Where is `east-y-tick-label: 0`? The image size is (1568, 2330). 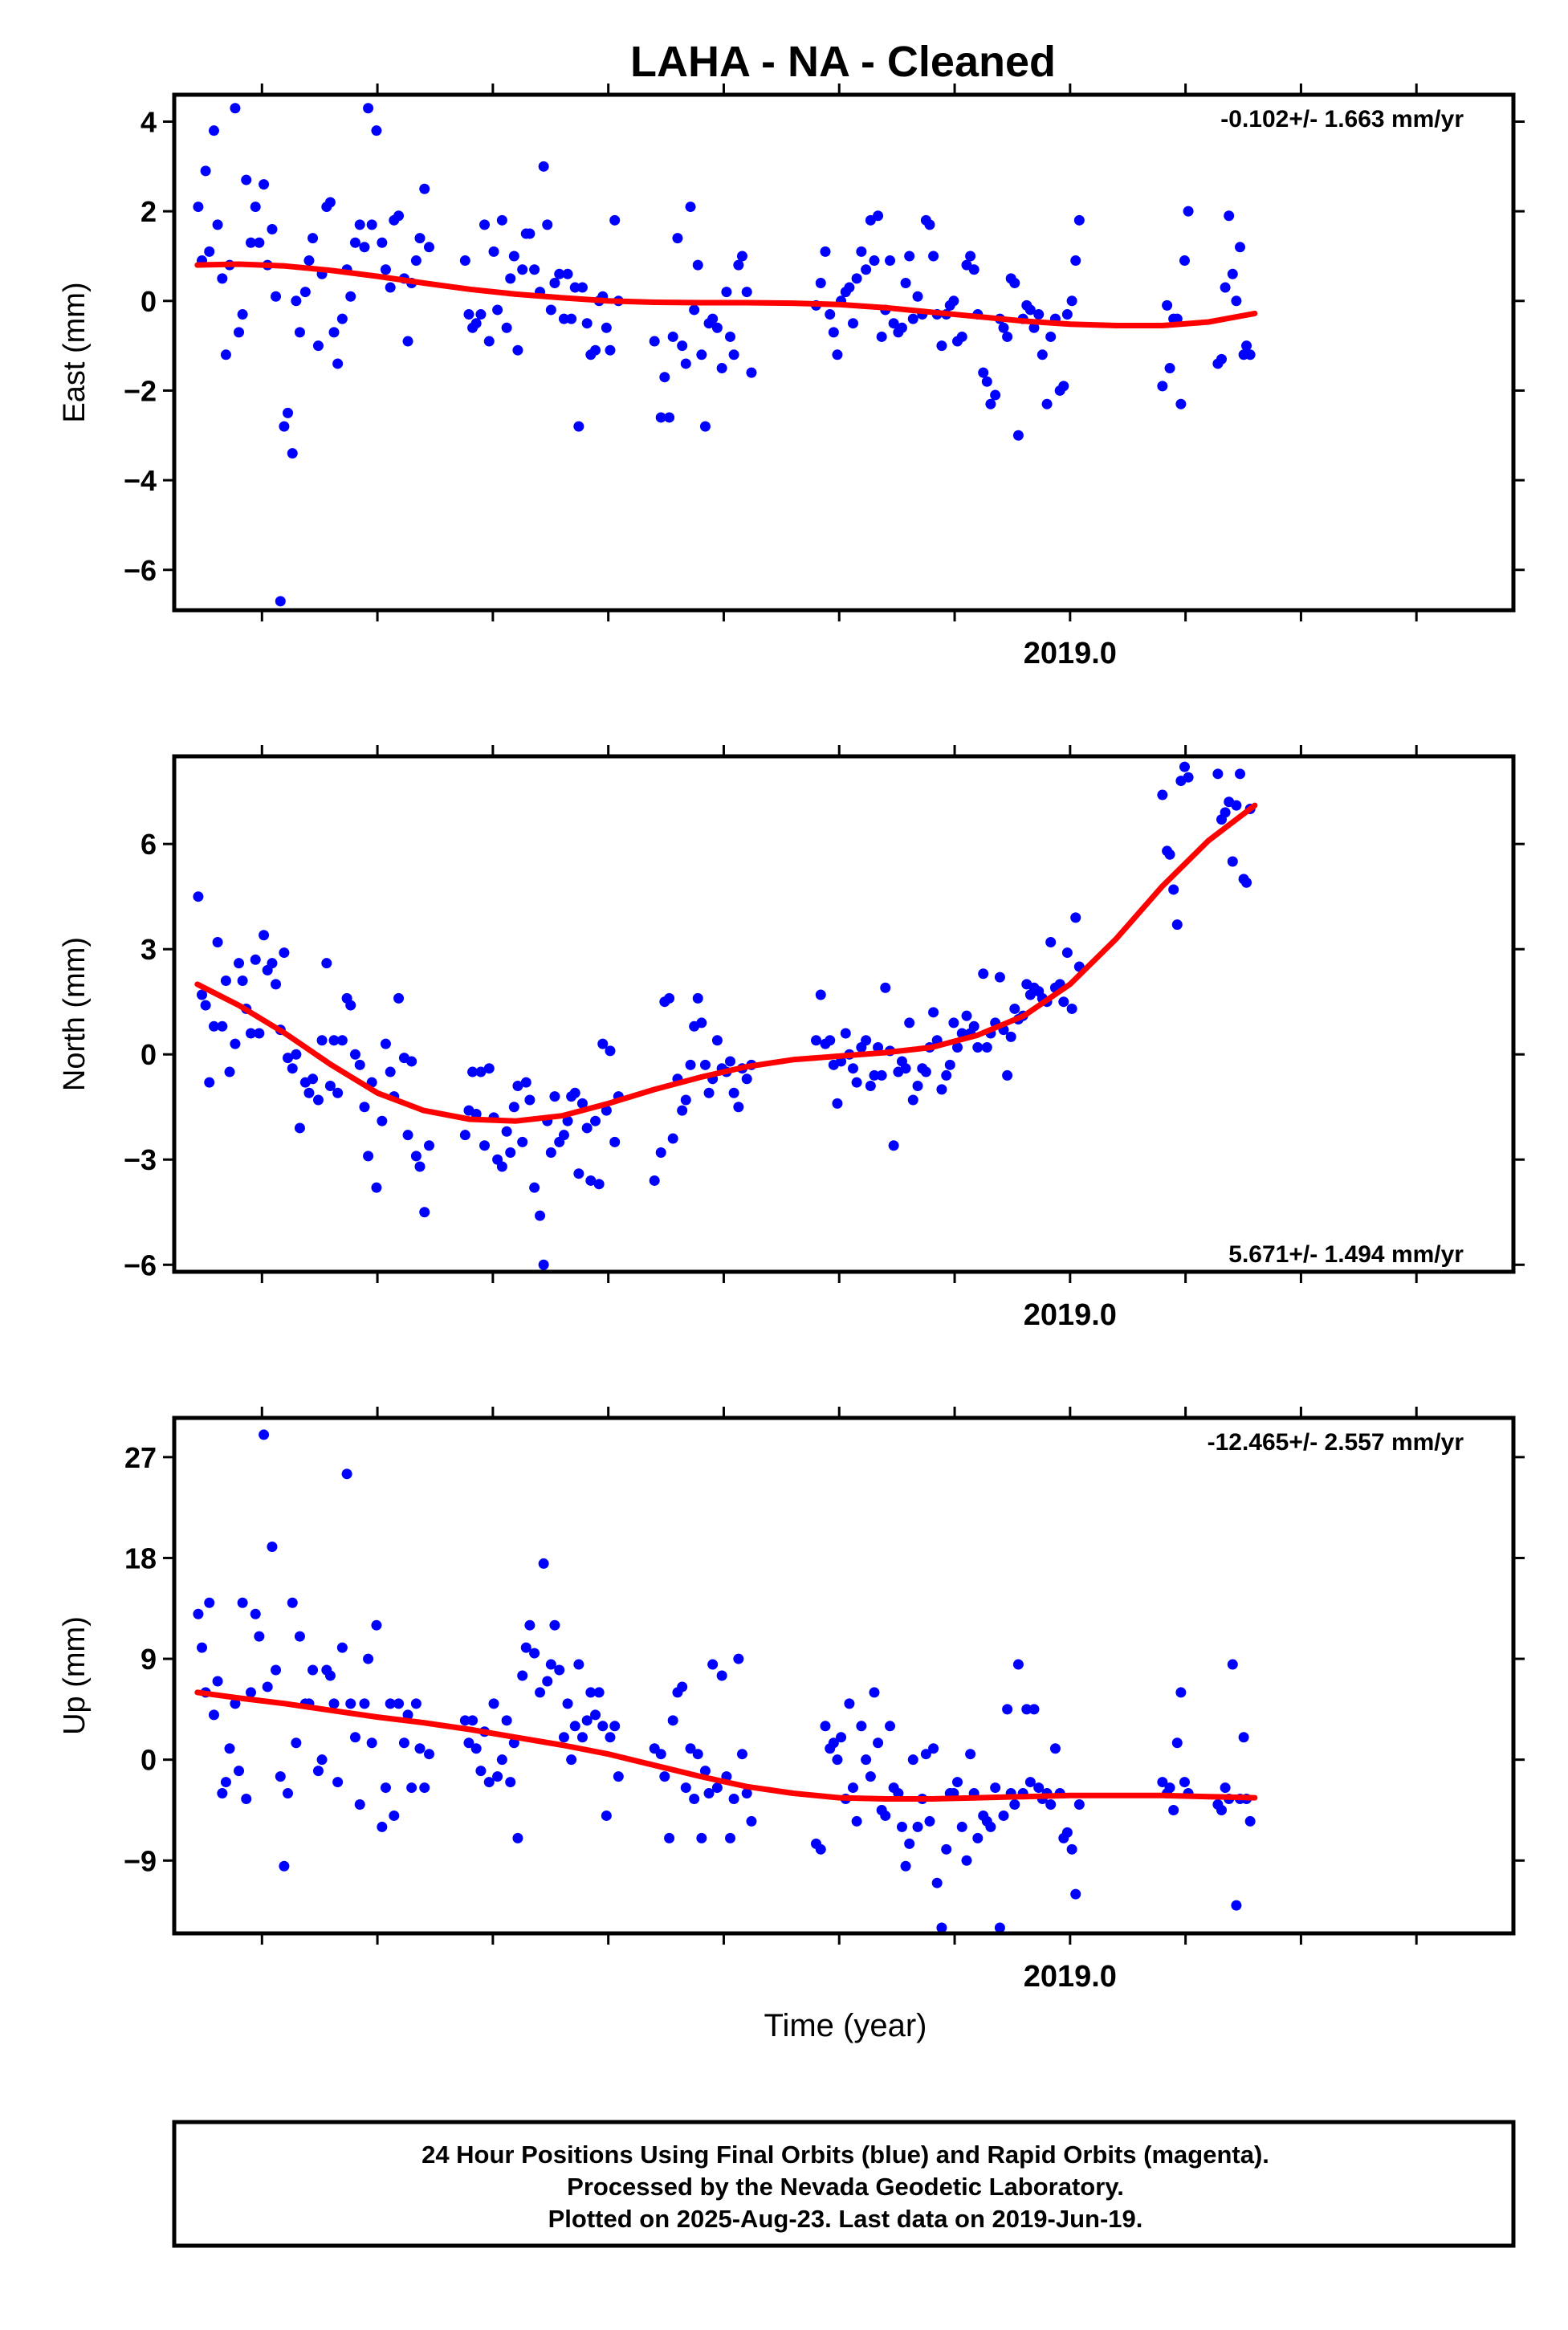
east-y-tick-label: 0 is located at coordinates (149, 301).